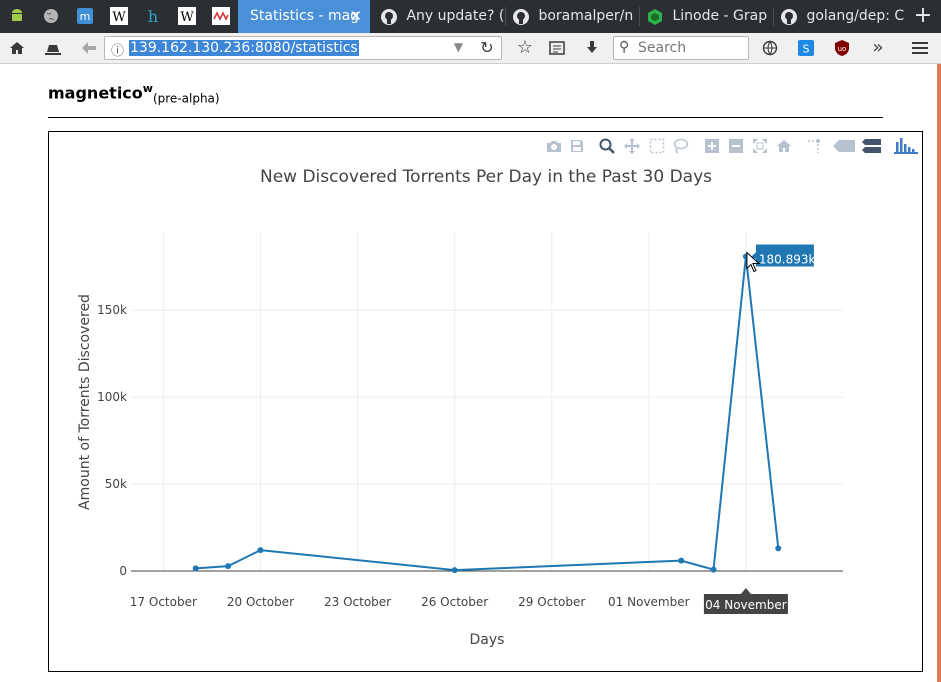 The height and width of the screenshot is (682, 941). I want to click on tab-label: Statistics - mag, so click(305, 16).